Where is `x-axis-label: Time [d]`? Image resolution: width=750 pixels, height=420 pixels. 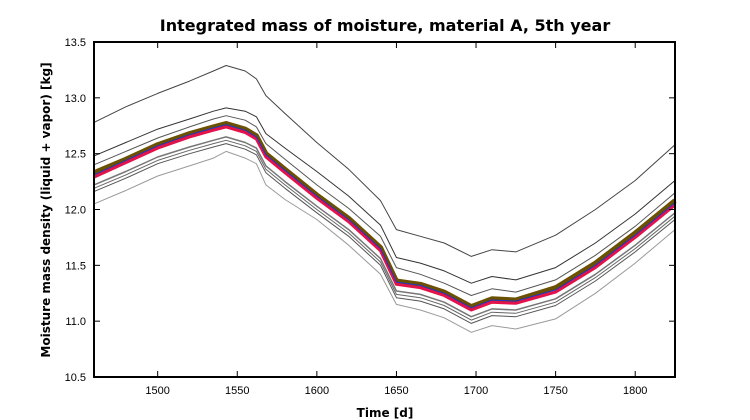 x-axis-label: Time [d] is located at coordinates (385, 413).